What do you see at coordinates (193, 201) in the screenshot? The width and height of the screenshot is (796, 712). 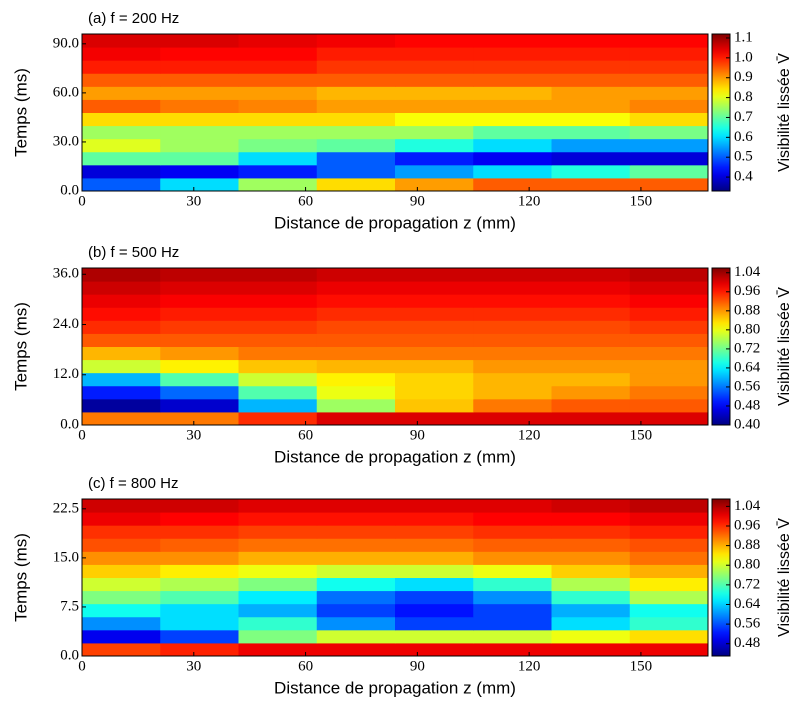 I see `x-tick-label: 30` at bounding box center [193, 201].